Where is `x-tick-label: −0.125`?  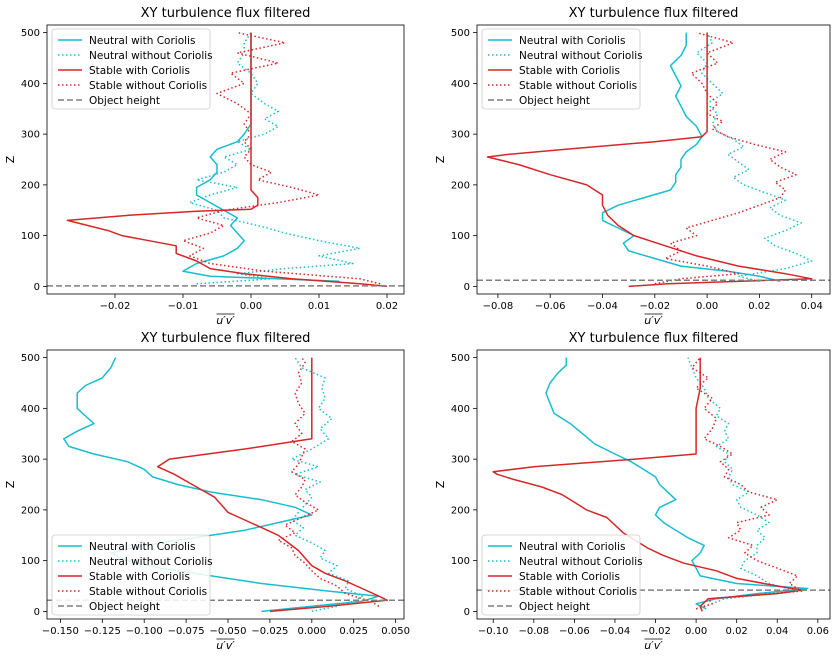 x-tick-label: −0.125 is located at coordinates (102, 631).